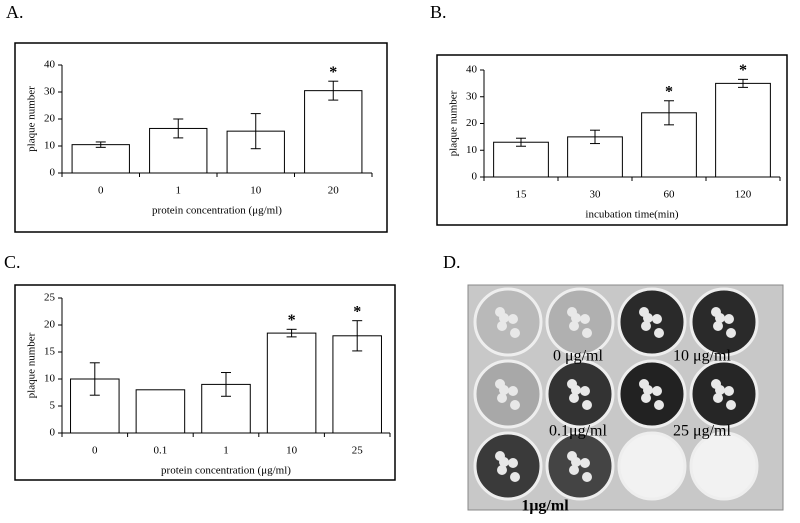 Image resolution: width=800 pixels, height=523 pixels. Describe the element at coordinates (53, 173) in the screenshot. I see `y-tick-label: 0` at that location.